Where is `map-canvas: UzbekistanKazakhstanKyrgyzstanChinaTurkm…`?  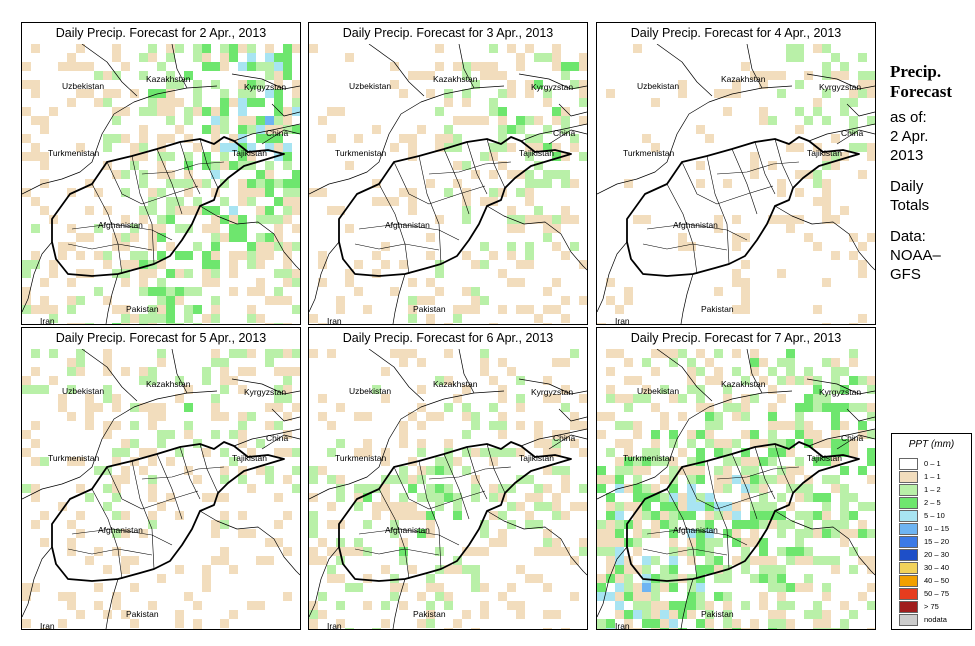
map-canvas: UzbekistanKazakhstanKyrgyzstanChinaTurkm… is located at coordinates (161, 489).